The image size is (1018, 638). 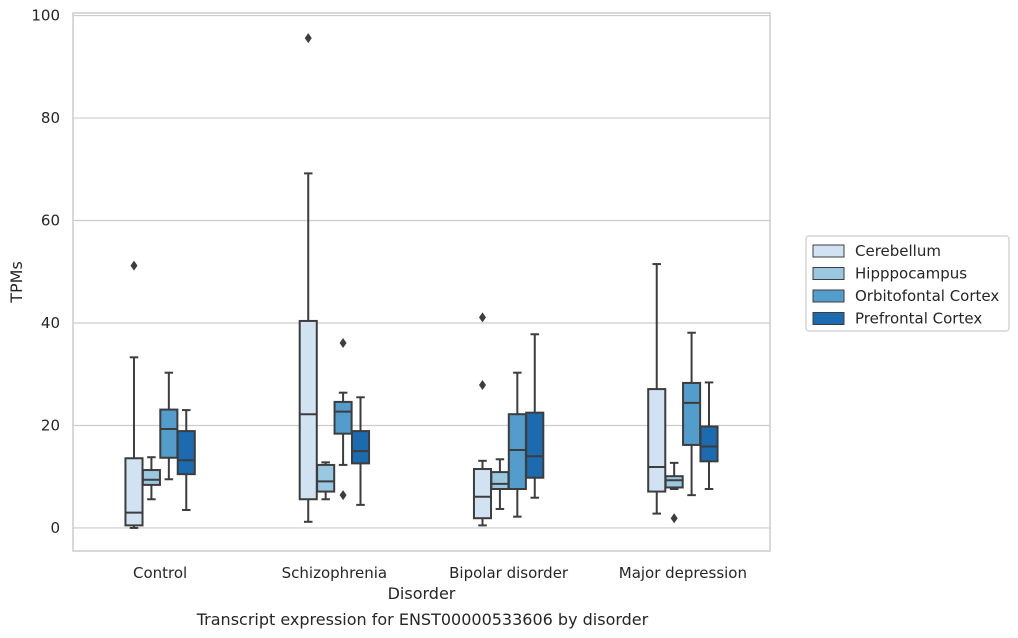 What do you see at coordinates (55, 528) in the screenshot?
I see `y-tick-label: 0` at bounding box center [55, 528].